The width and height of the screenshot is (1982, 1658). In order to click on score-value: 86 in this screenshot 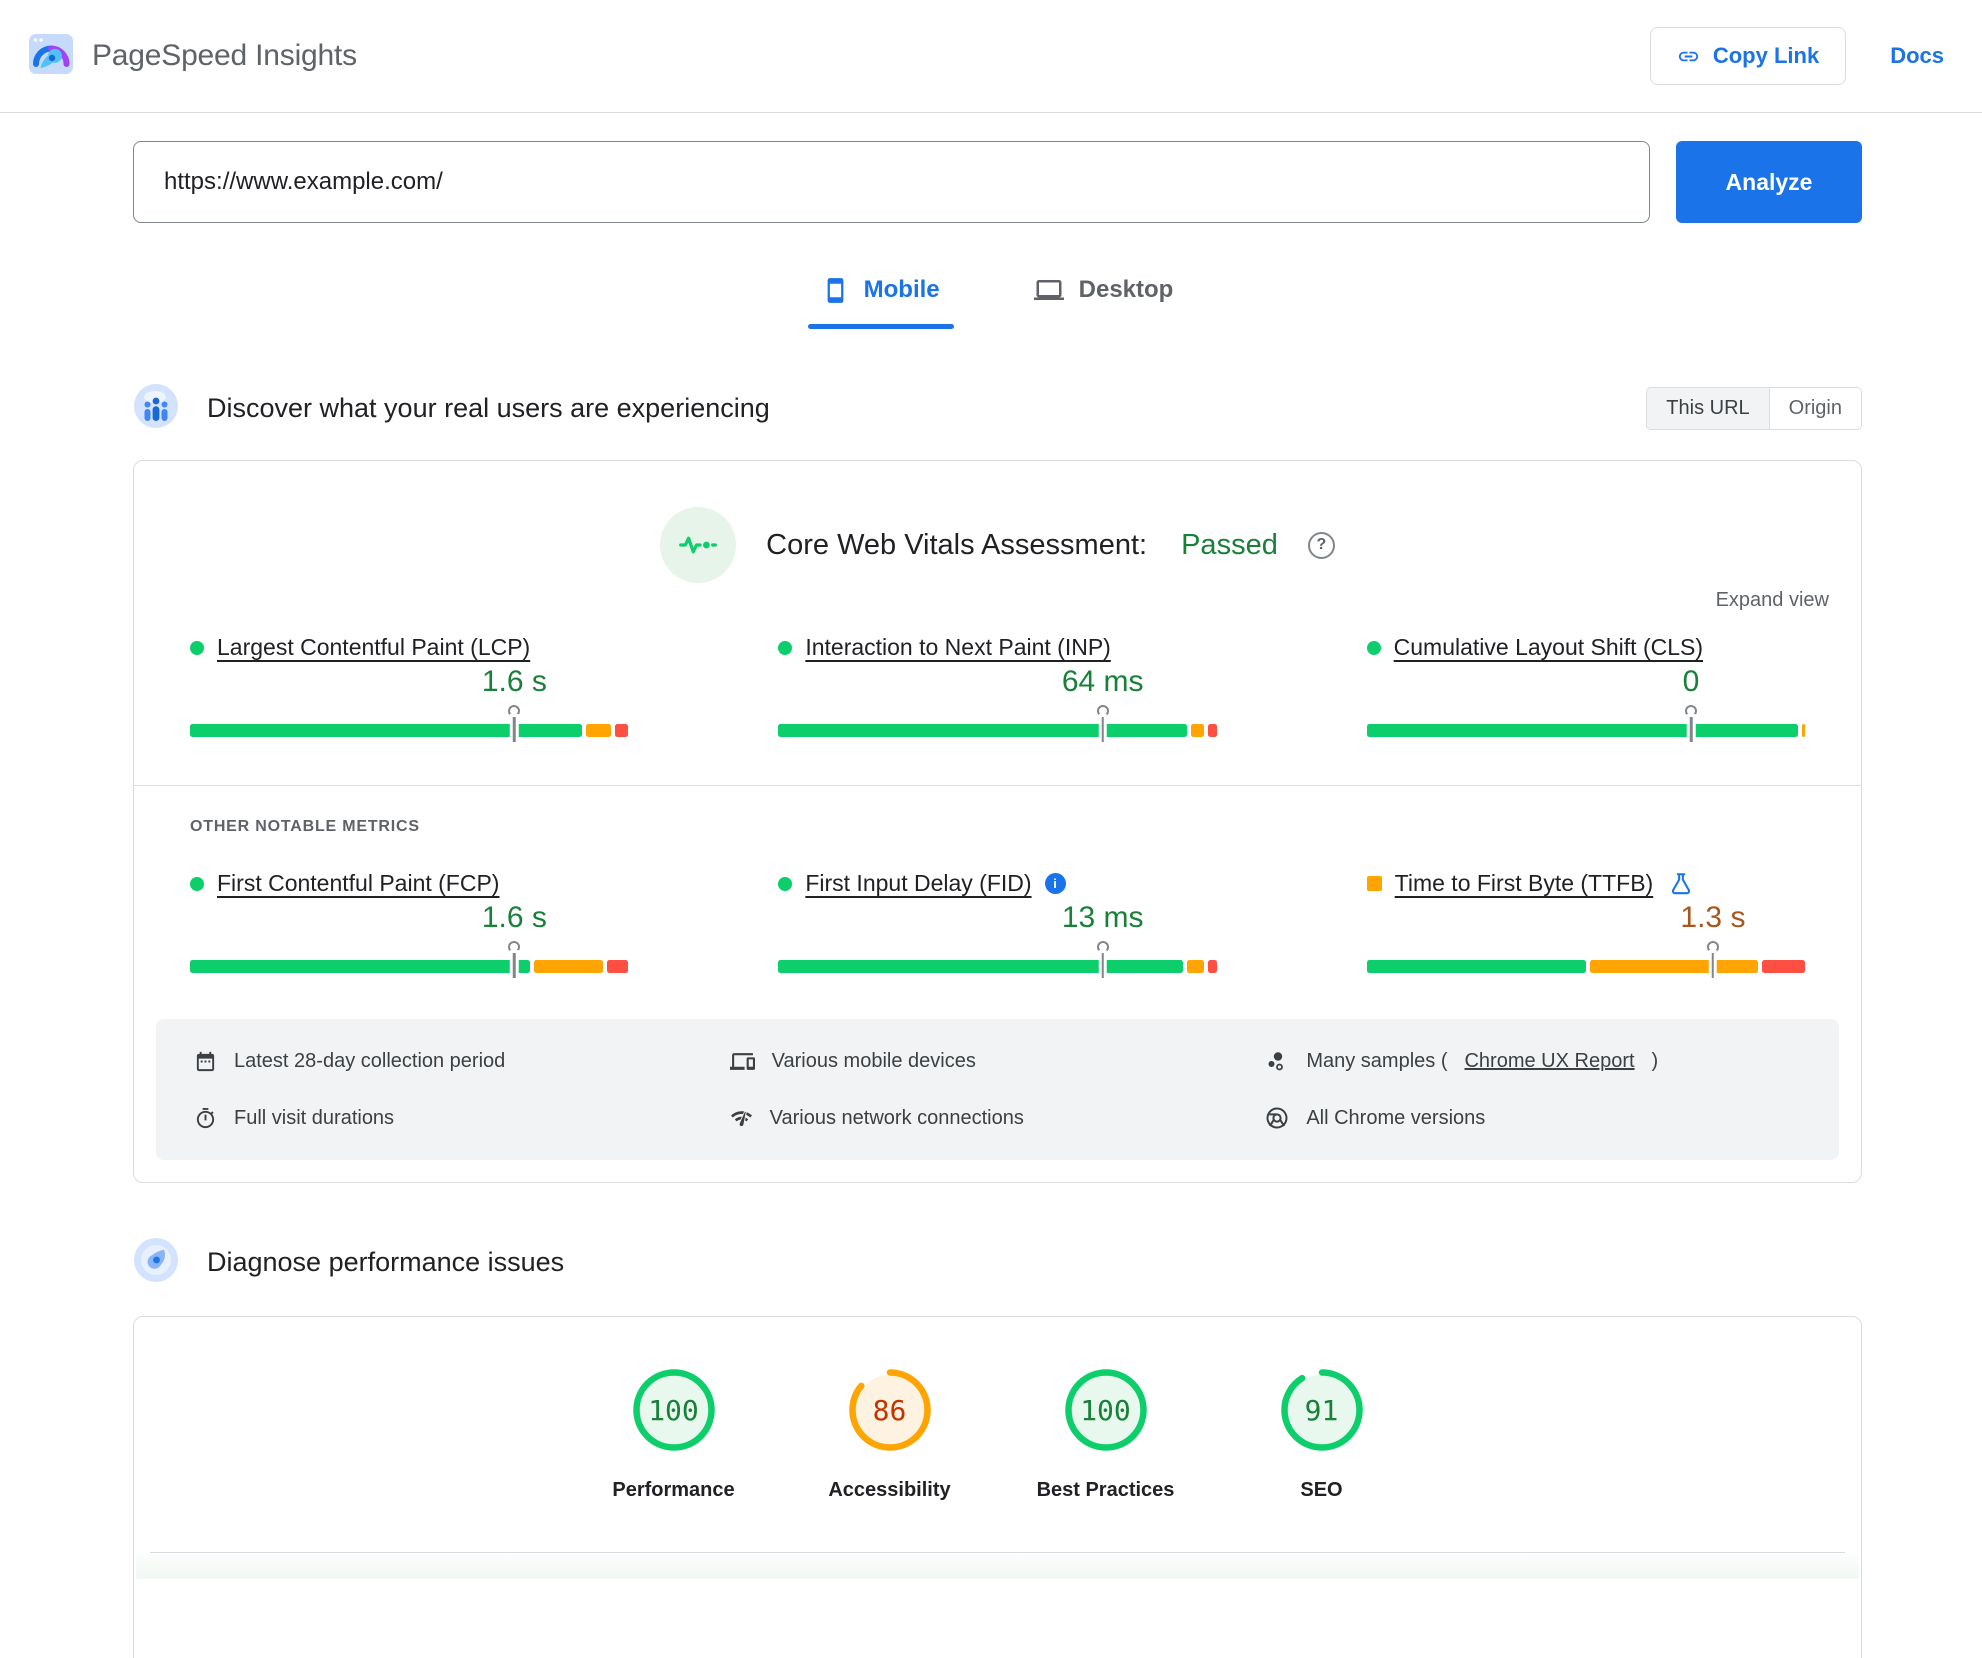, I will do `click(889, 1410)`.